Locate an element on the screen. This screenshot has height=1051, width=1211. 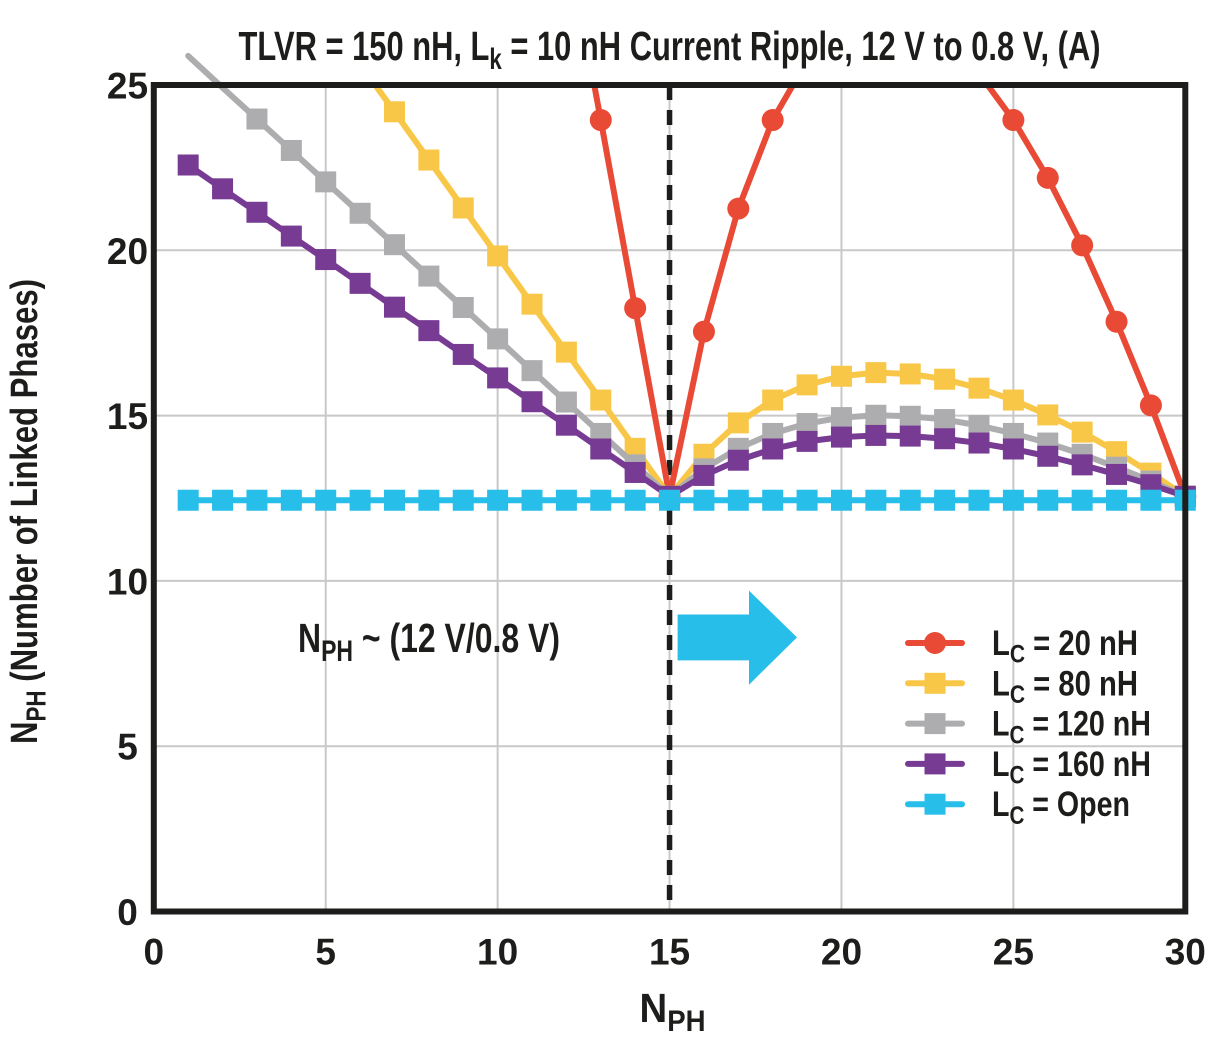
y-tick-label-25: 25 is located at coordinates (127, 86).